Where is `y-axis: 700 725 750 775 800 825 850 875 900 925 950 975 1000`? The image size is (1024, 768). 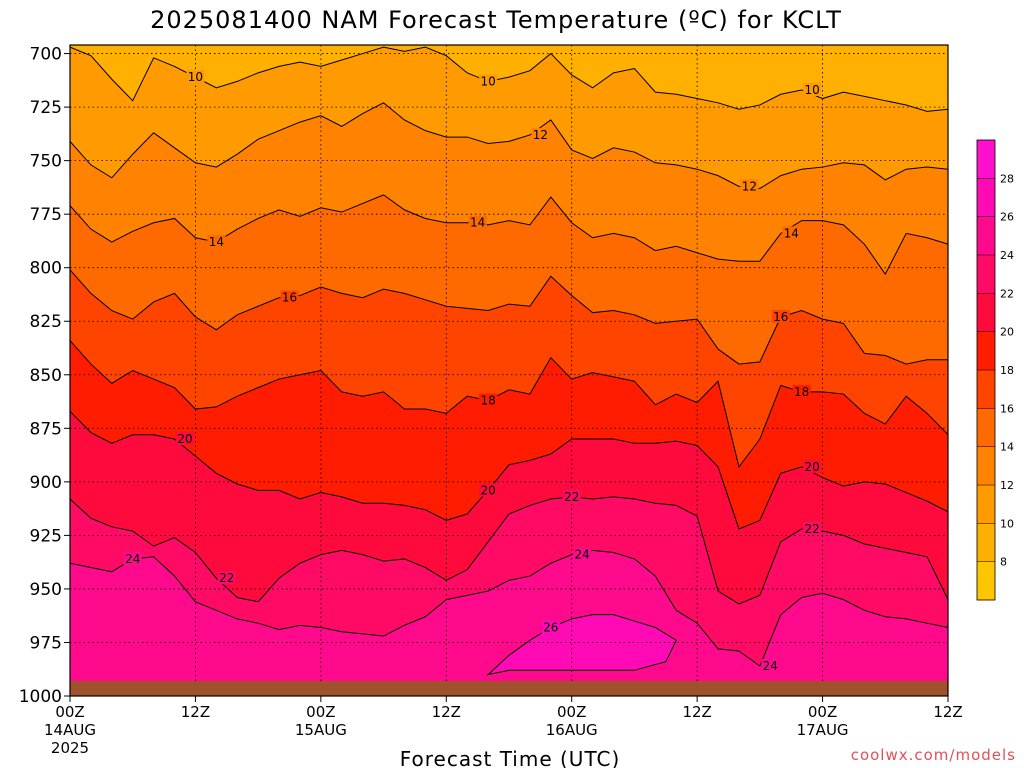 y-axis: 700 725 750 775 800 825 850 875 900 925 950 975 1000 is located at coordinates (44, 376).